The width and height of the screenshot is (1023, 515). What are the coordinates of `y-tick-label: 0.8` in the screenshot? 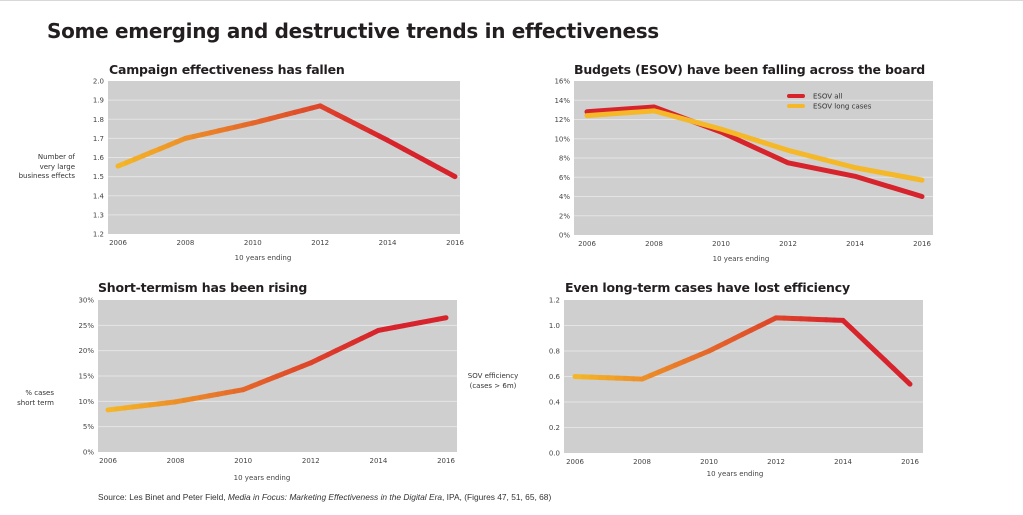 It's located at (554, 352).